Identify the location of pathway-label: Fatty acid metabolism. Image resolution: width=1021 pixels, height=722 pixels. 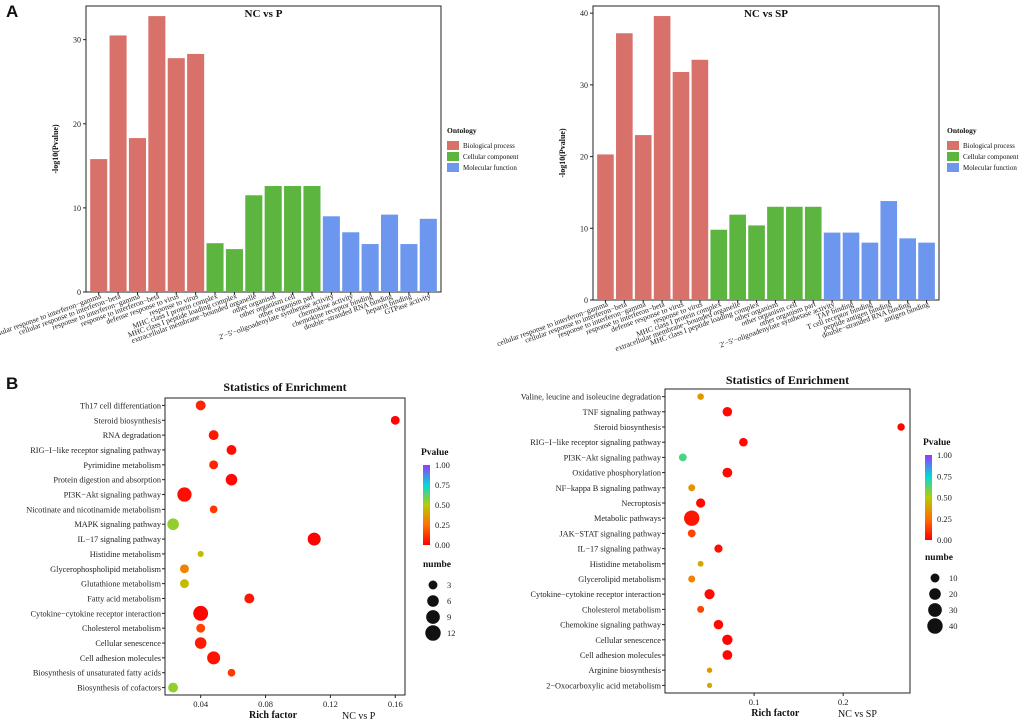
(124, 598).